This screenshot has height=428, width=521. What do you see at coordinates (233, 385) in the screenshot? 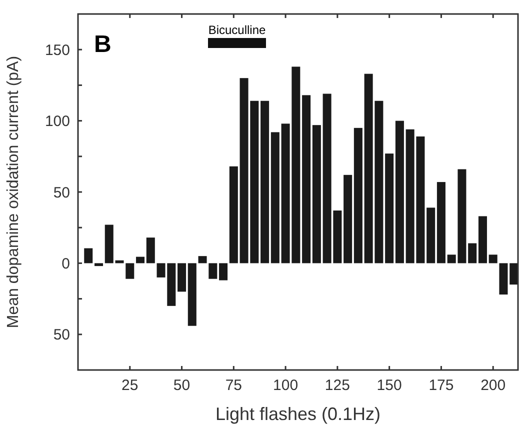
I see `x-tick-label: 75` at bounding box center [233, 385].